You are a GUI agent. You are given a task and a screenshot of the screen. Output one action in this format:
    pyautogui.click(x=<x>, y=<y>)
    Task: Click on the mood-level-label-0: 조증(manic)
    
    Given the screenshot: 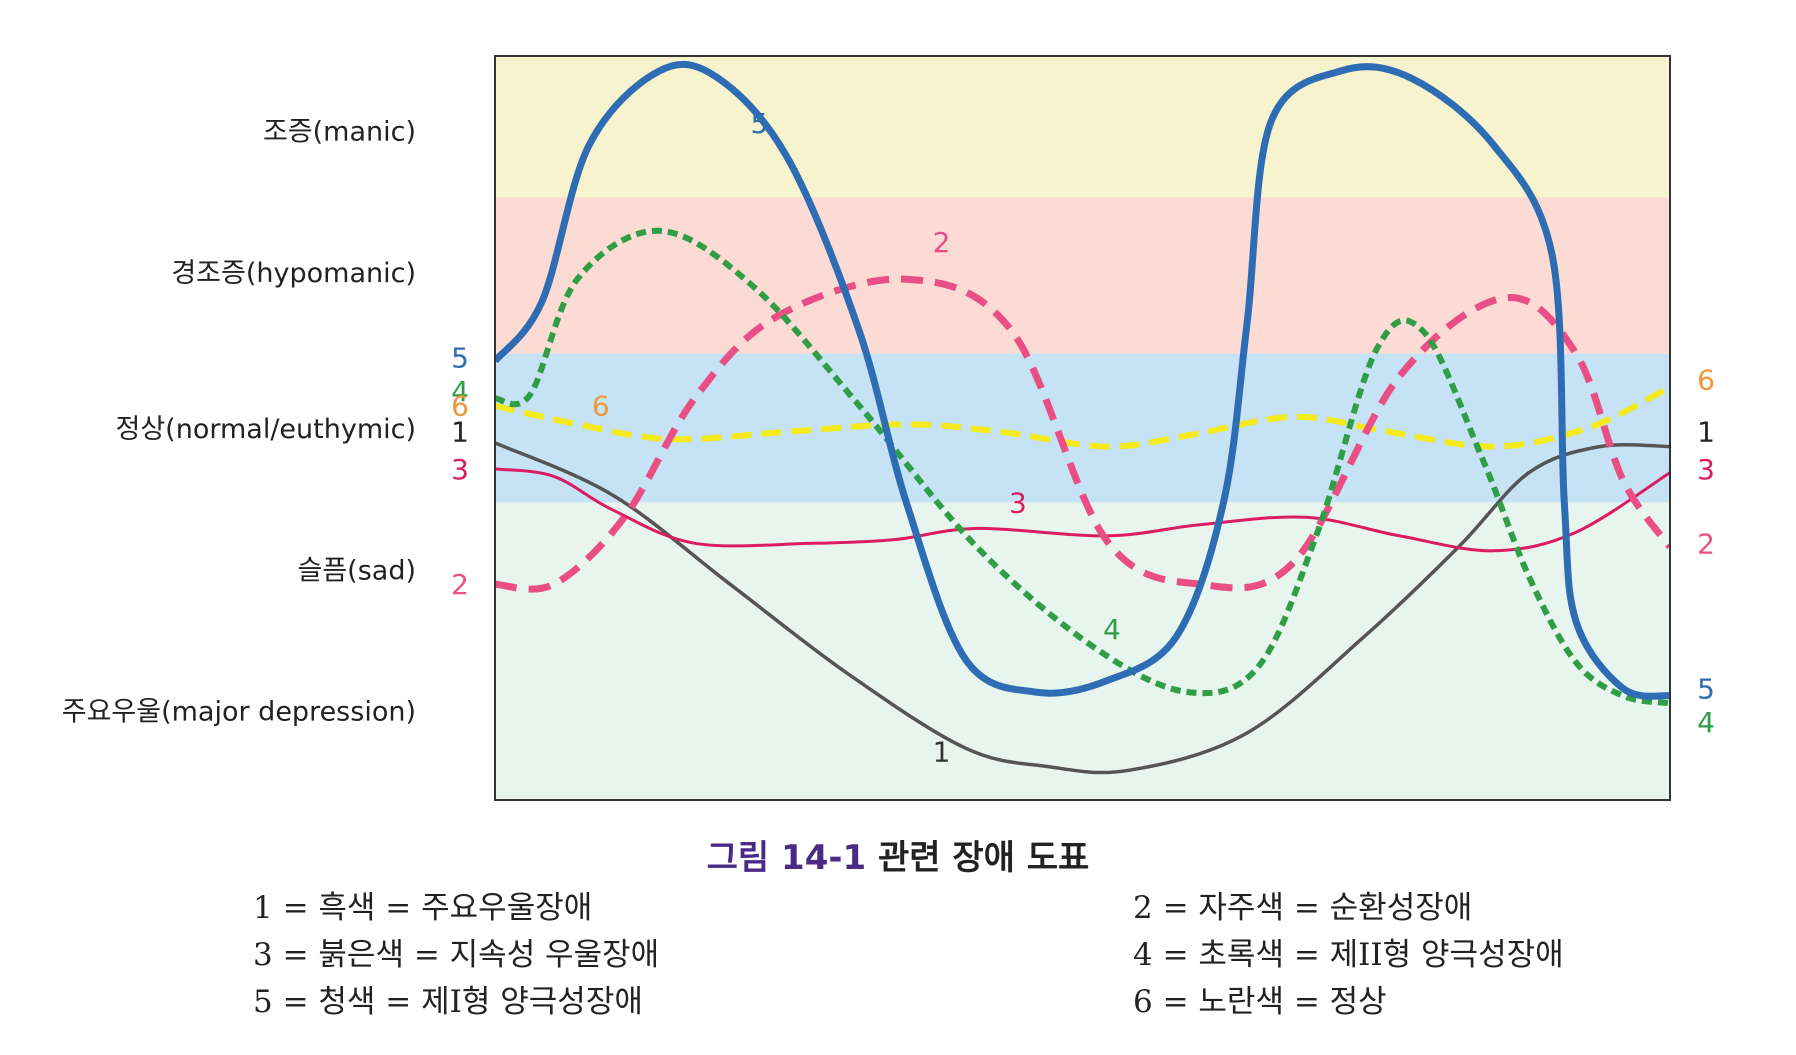 What is the action you would take?
    pyautogui.click(x=339, y=131)
    